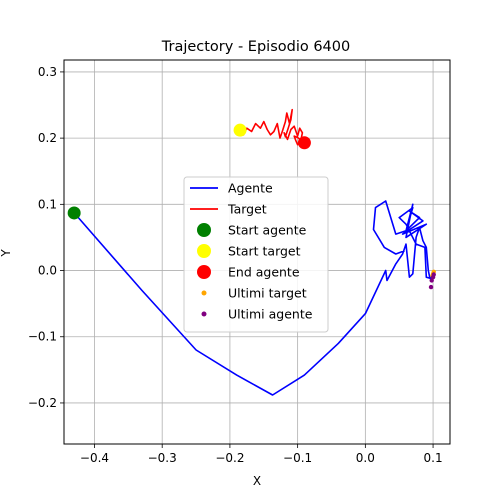  What do you see at coordinates (229, 458) in the screenshot?
I see `x-tick-label: −0.2` at bounding box center [229, 458].